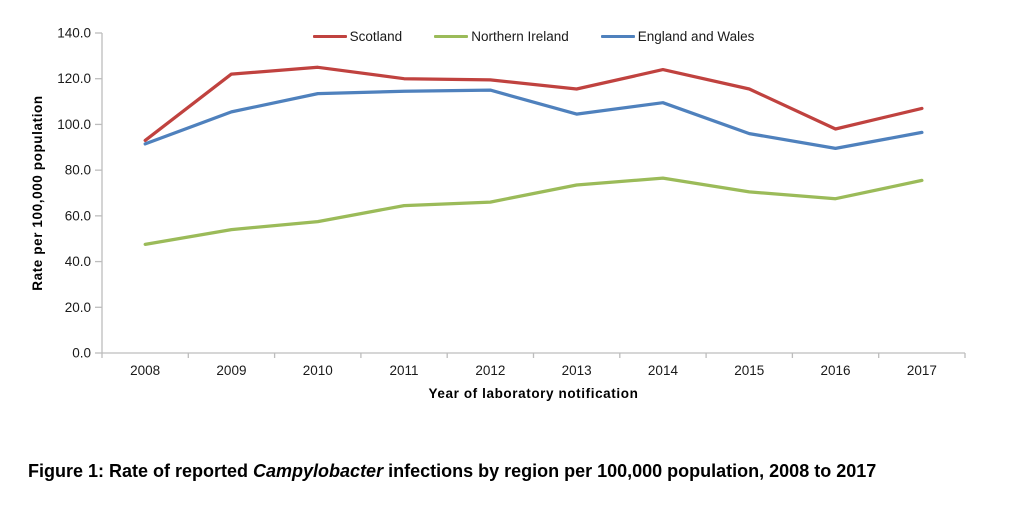 The height and width of the screenshot is (514, 1023). Describe the element at coordinates (490, 370) in the screenshot. I see `x-tick-label: 2012` at that location.